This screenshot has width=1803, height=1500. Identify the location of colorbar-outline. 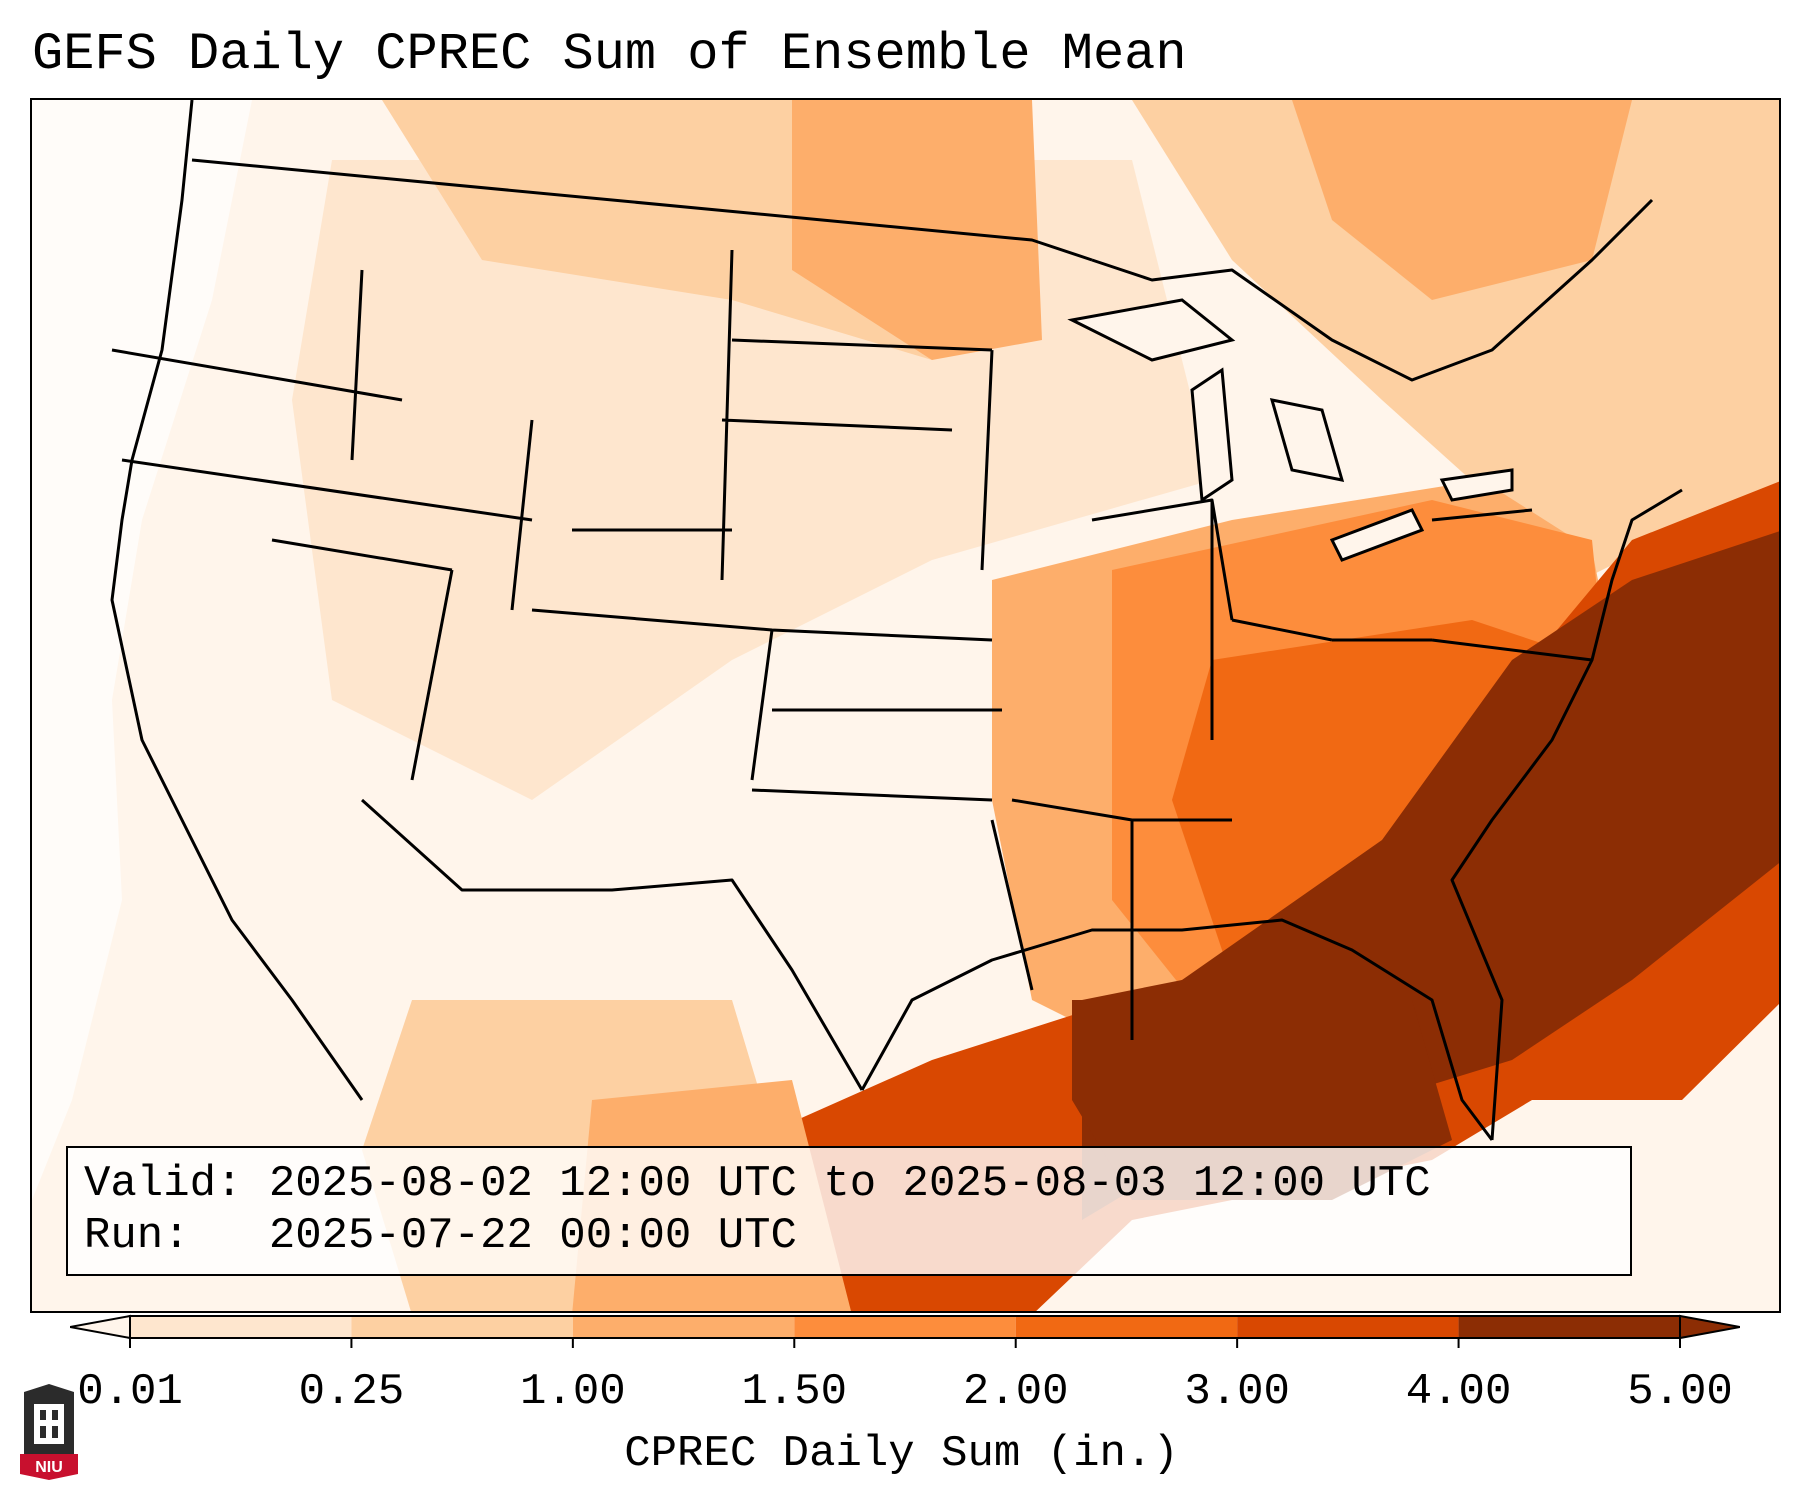
(905, 1327).